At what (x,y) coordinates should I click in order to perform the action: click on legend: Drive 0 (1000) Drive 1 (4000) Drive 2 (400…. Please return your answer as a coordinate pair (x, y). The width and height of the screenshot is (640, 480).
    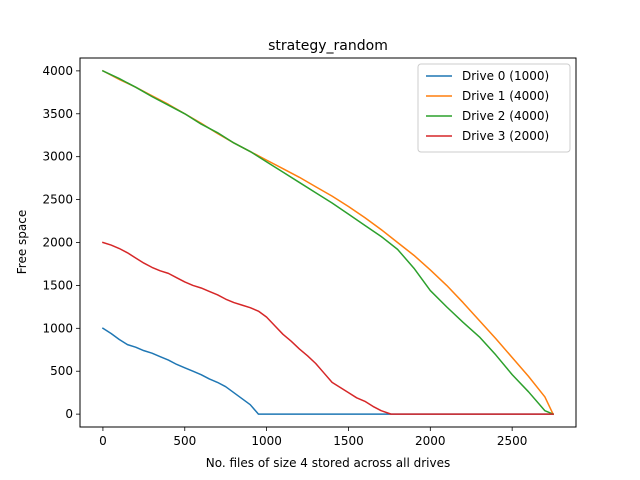
    Looking at the image, I should click on (494, 108).